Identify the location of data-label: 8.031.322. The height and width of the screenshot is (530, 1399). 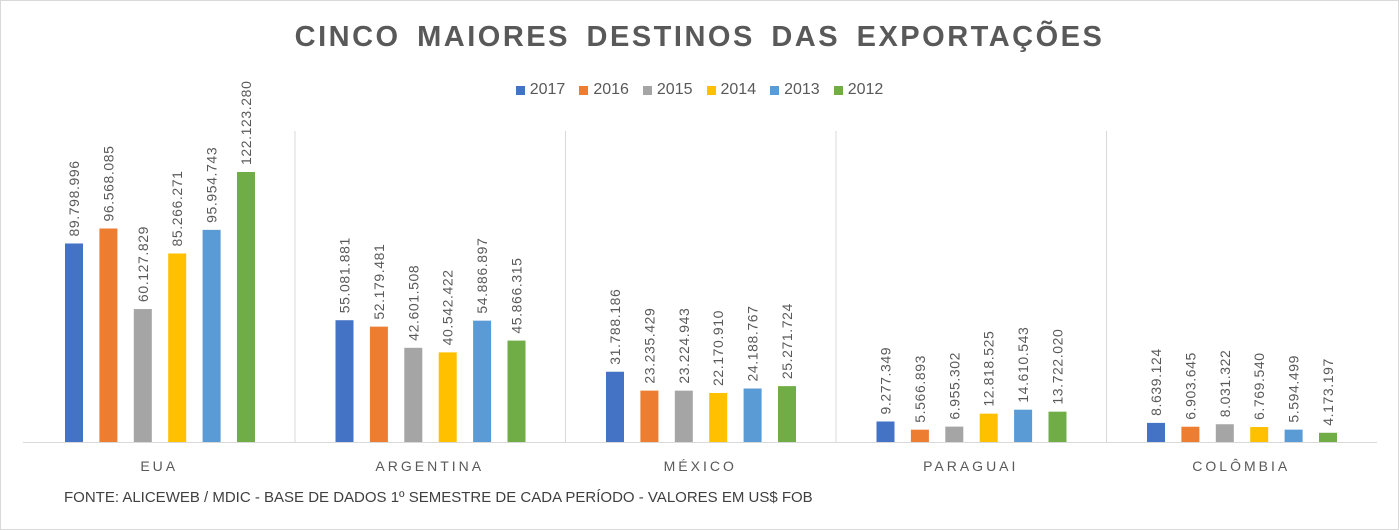
(1225, 384).